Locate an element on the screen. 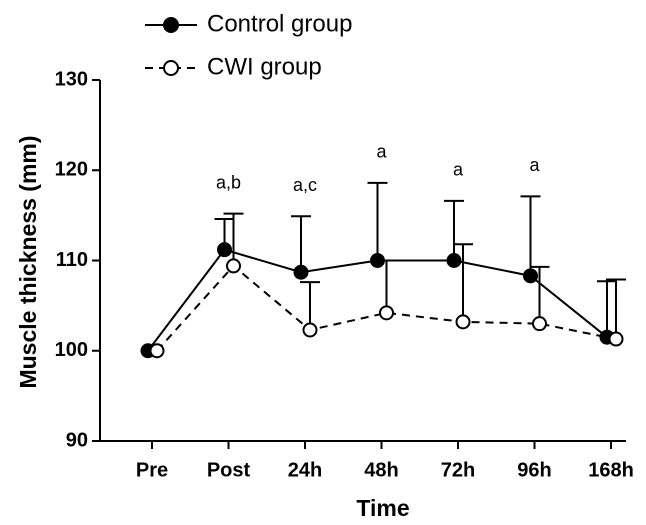 This screenshot has width=646, height=525. y-axis-label: Muscle thickness (mm) is located at coordinates (28, 261).